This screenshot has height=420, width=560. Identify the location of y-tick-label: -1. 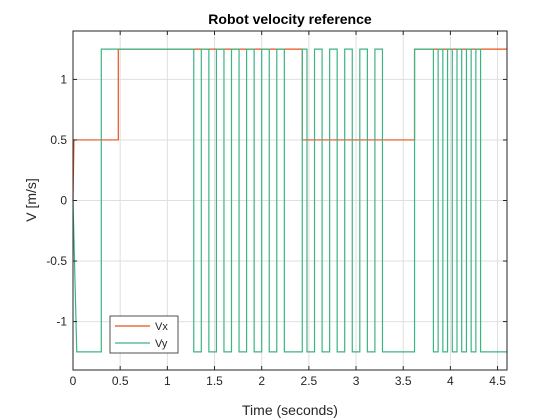
(61, 322).